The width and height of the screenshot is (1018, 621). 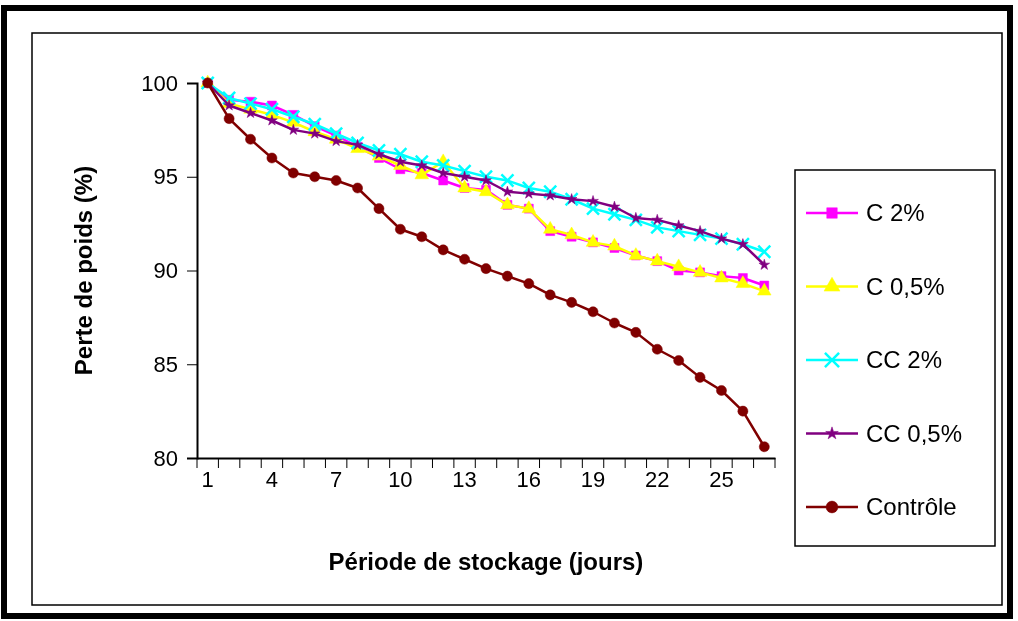 I want to click on x-tick-label: 19, so click(x=593, y=479).